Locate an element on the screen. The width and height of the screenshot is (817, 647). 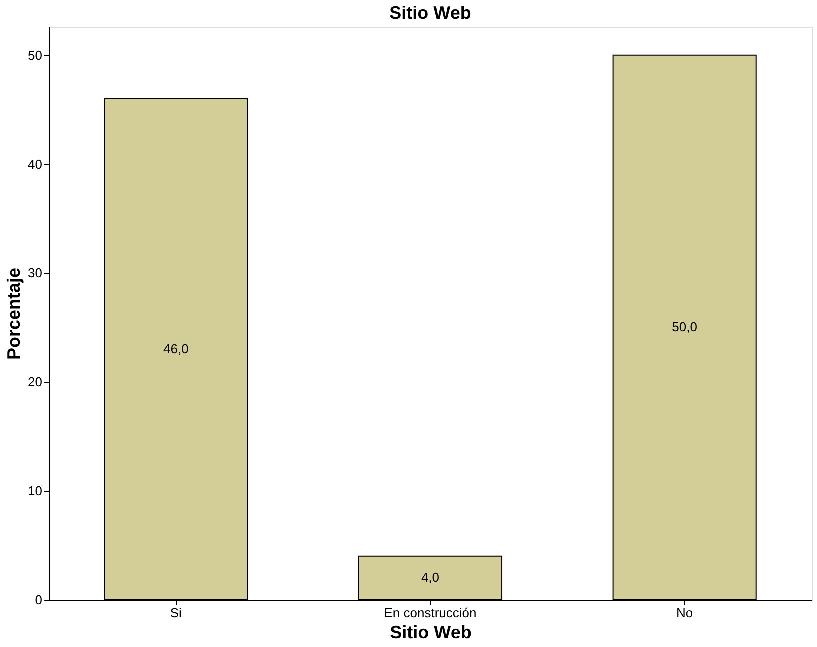
x-axis-title: Sitio Web is located at coordinates (431, 632).